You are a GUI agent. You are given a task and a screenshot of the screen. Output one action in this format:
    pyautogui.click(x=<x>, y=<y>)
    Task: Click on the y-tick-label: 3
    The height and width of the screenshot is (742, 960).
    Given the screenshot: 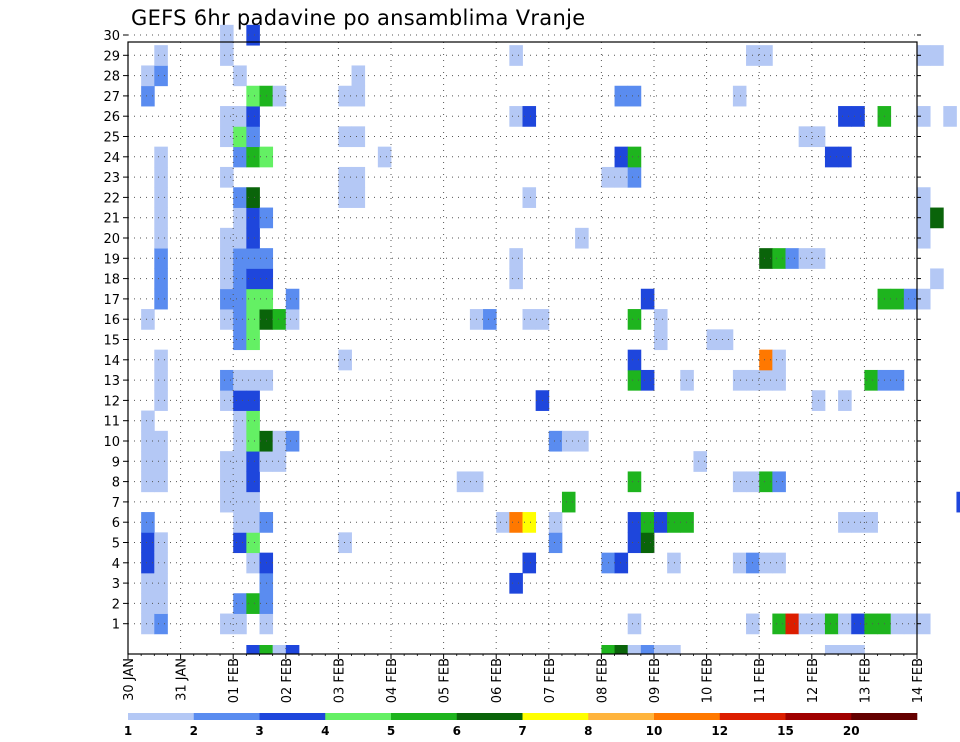 What is the action you would take?
    pyautogui.click(x=116, y=584)
    